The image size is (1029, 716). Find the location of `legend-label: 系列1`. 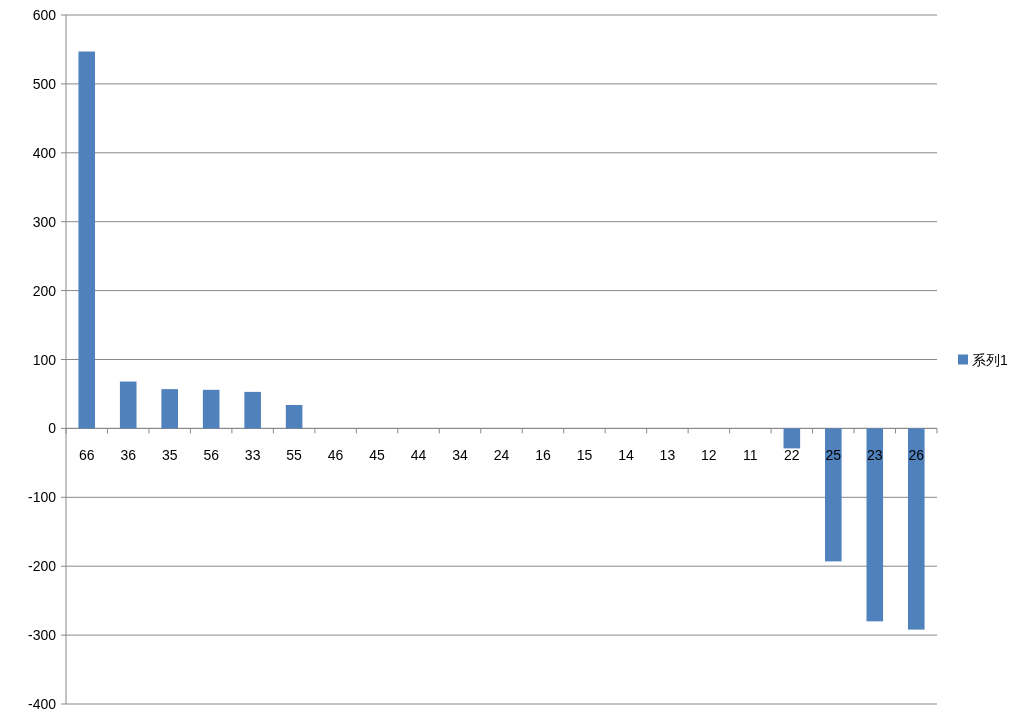

legend-label: 系列1 is located at coordinates (990, 359).